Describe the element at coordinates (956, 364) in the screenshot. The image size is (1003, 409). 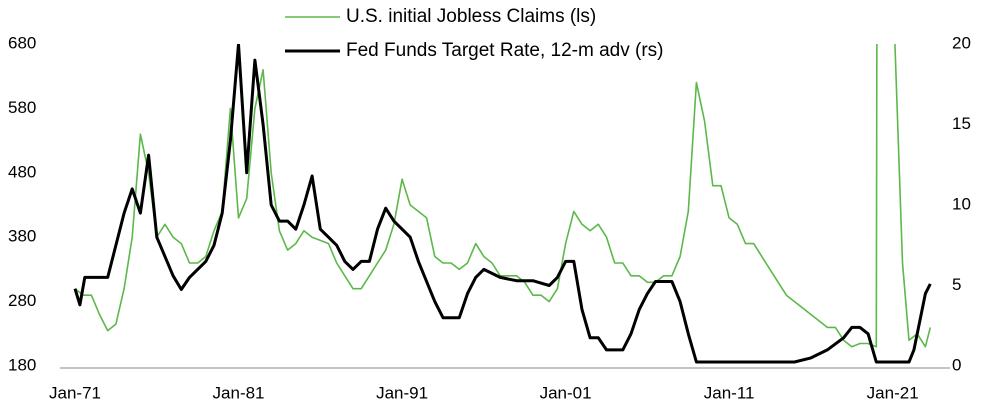
I see `y2-tick-label: 0` at that location.